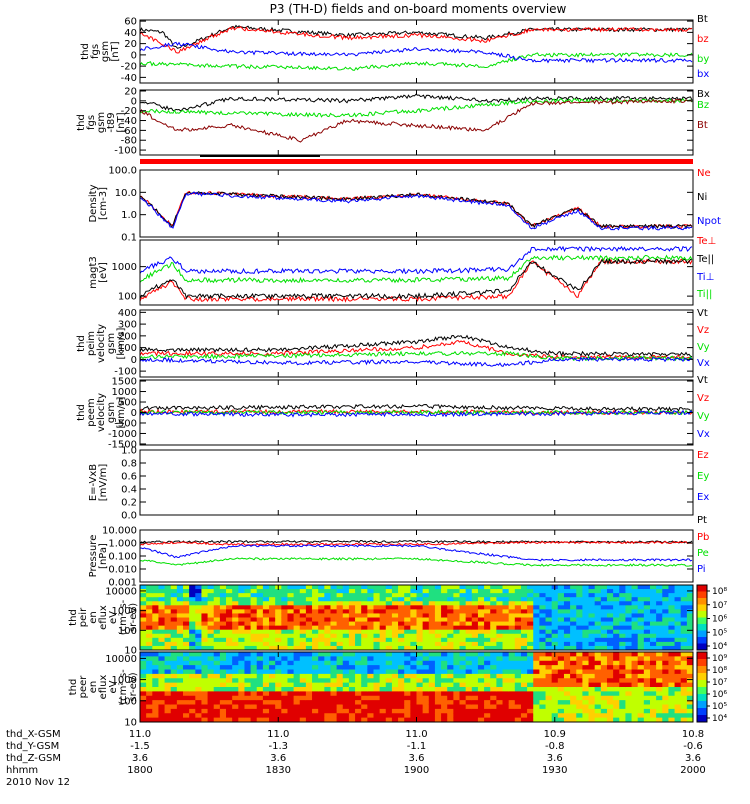  What do you see at coordinates (702, 313) in the screenshot?
I see `legend-label: Vt` at bounding box center [702, 313].